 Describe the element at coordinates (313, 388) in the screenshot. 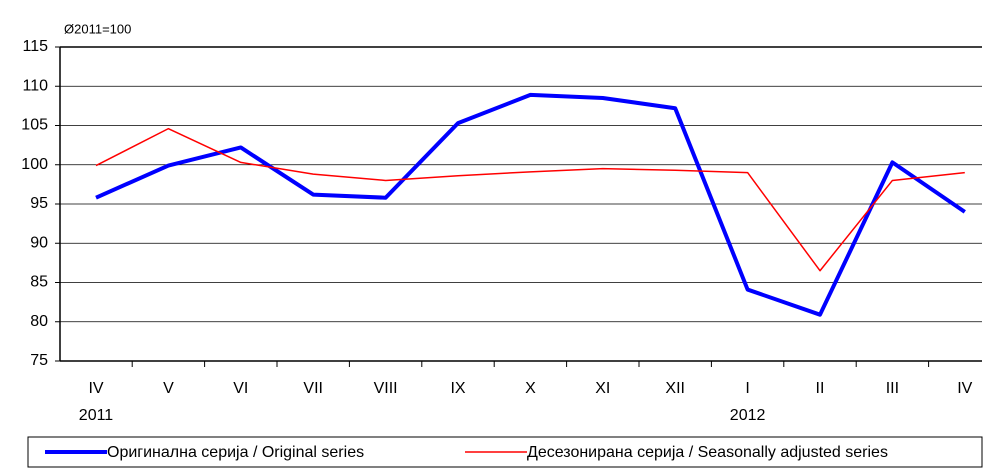

I see `x-tick-label: VII` at that location.